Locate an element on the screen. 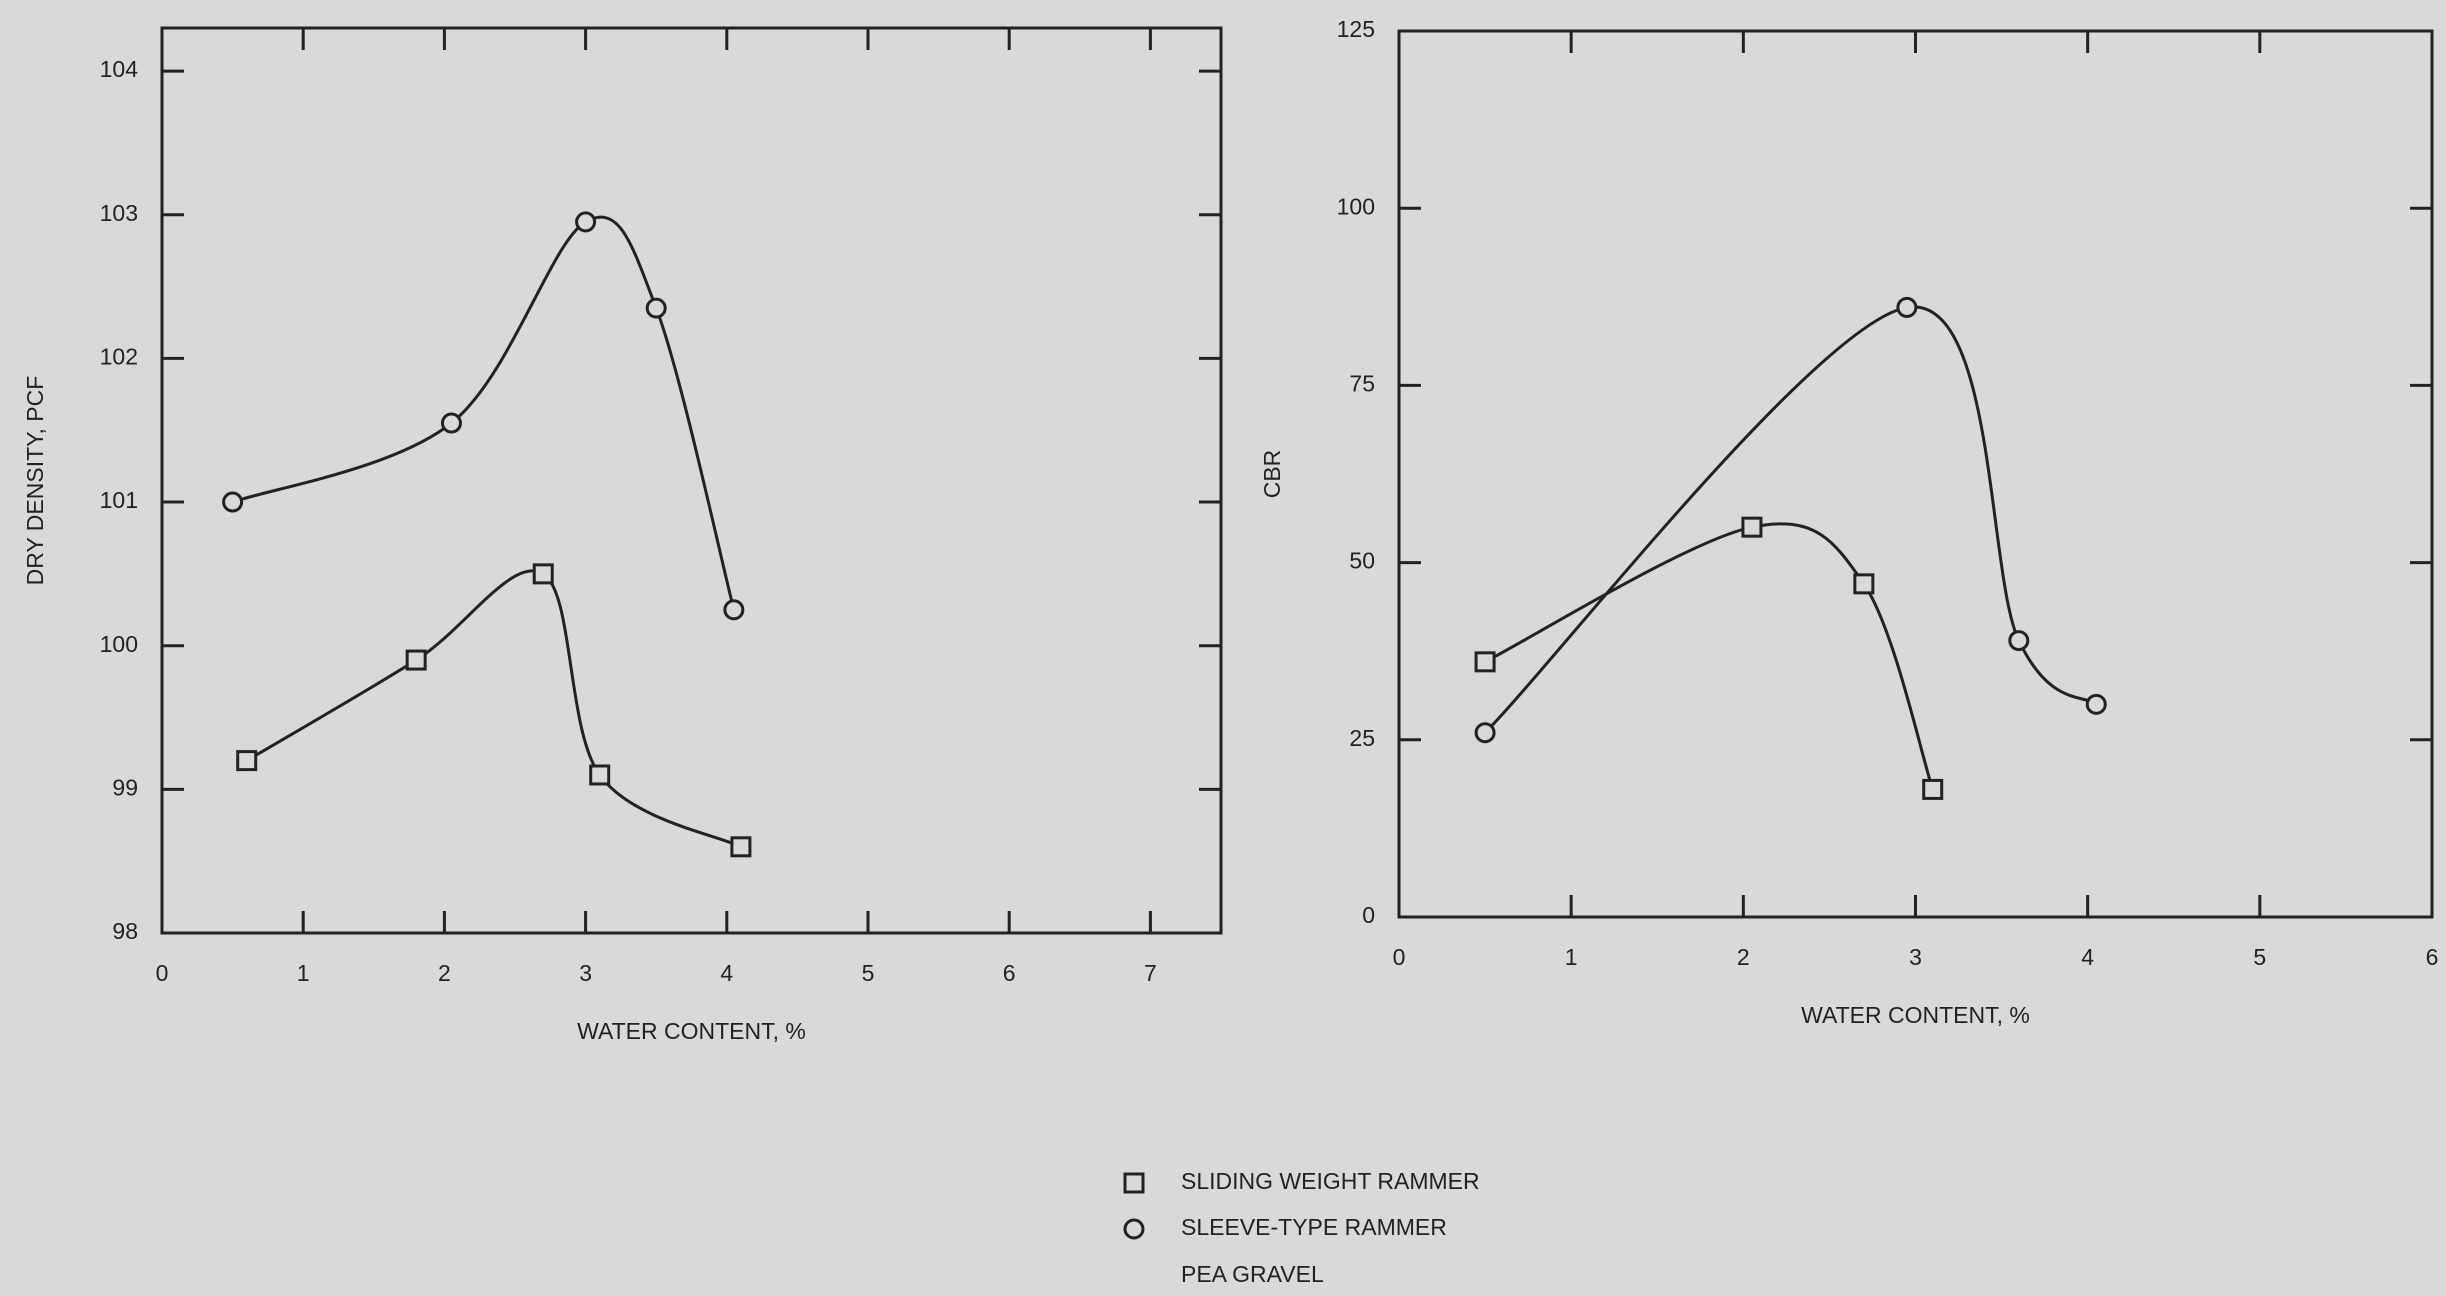 The image size is (2446, 1296). y-tick-label: 125 is located at coordinates (1356, 29).